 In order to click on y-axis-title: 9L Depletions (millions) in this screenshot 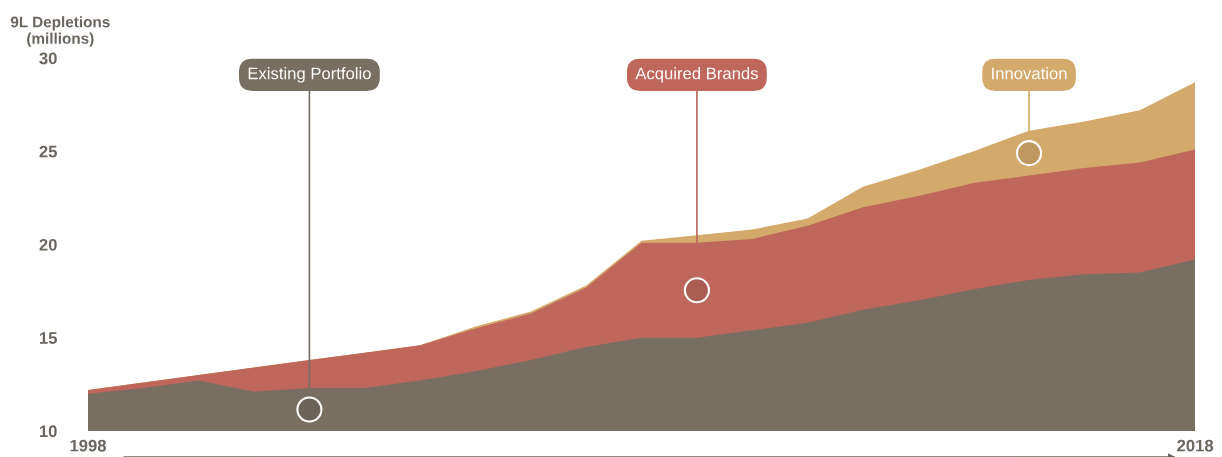, I will do `click(60, 31)`.